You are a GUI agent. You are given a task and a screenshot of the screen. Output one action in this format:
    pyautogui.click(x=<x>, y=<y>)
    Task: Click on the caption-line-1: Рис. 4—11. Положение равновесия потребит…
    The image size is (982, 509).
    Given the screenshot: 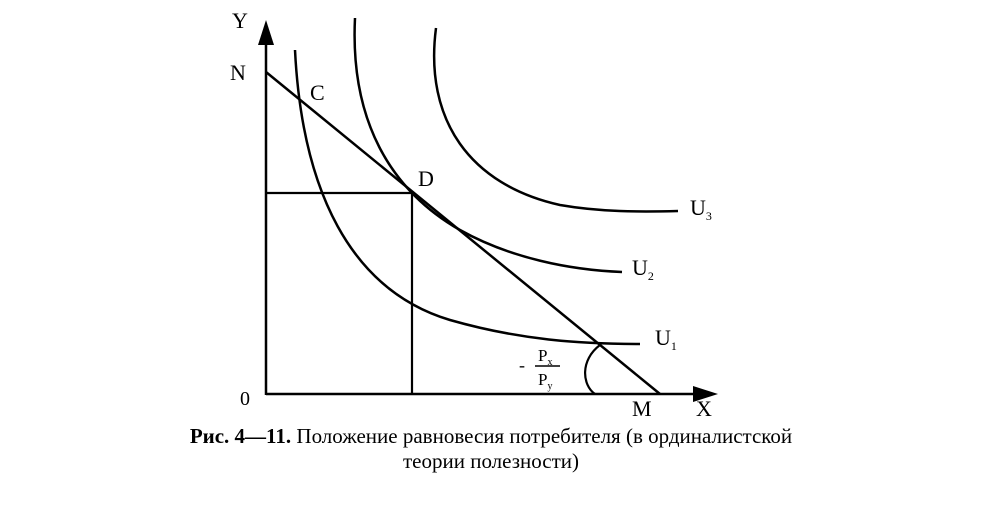 What is the action you would take?
    pyautogui.click(x=491, y=436)
    